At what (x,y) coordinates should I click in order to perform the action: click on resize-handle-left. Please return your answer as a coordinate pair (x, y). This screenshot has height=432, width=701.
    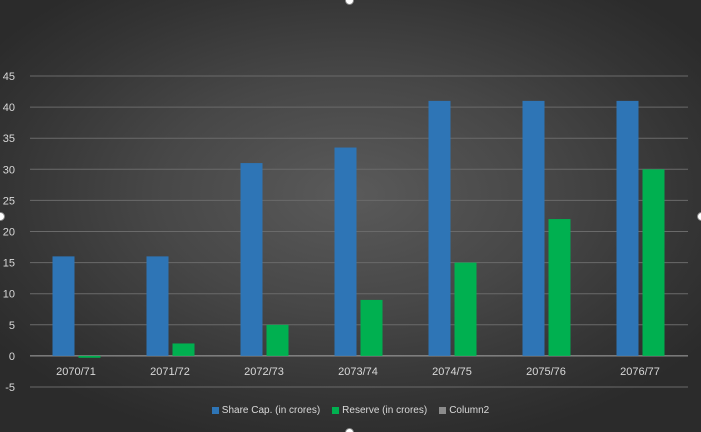
    Looking at the image, I should click on (2, 216).